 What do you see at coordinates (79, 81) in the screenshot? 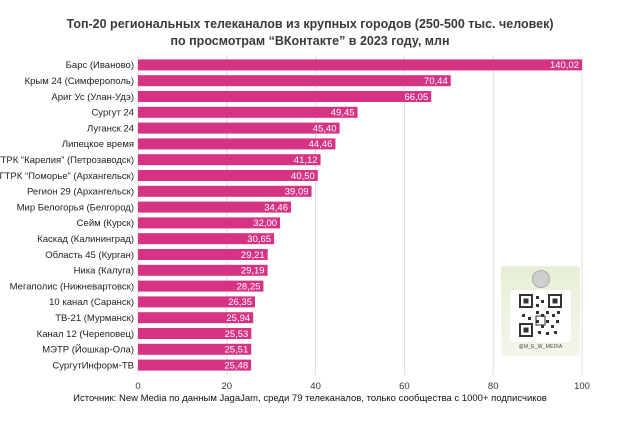
I see `category-label: Крым 24 (Симферополь)` at bounding box center [79, 81].